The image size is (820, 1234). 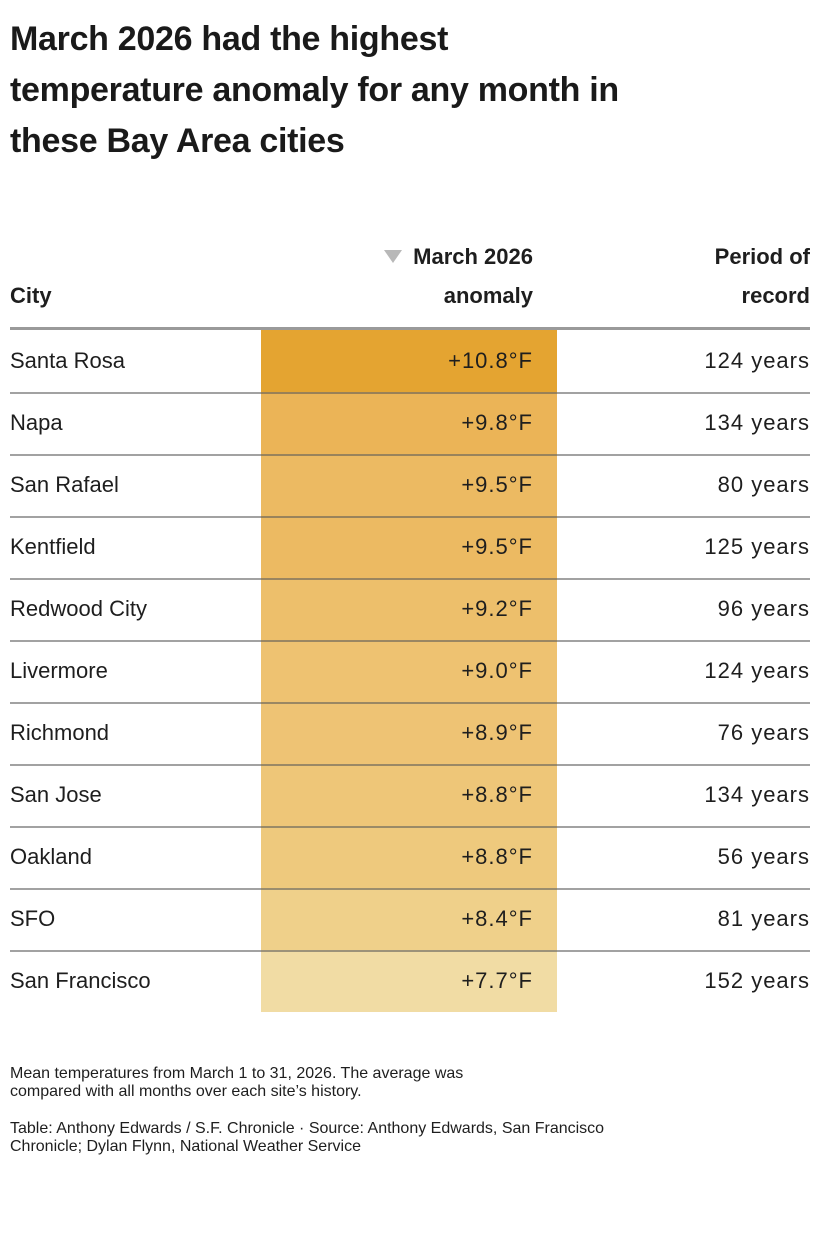 I want to click on anomaly-cell: +8.4°F, so click(x=409, y=919).